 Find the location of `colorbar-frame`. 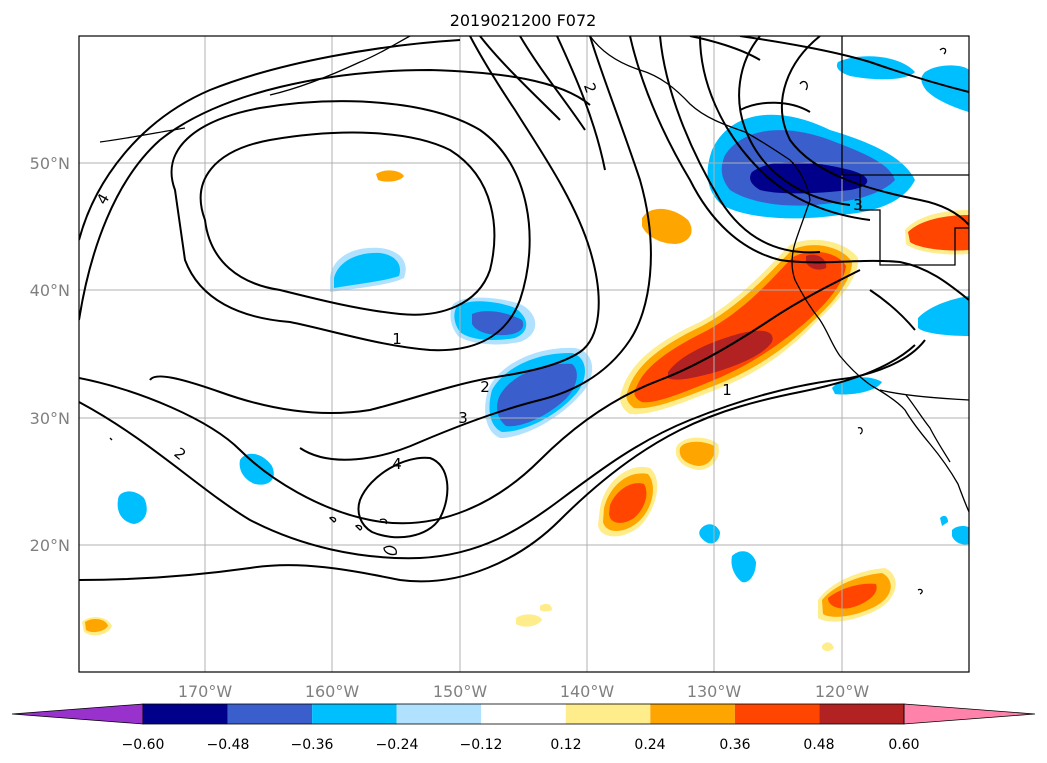

colorbar-frame is located at coordinates (523, 714).